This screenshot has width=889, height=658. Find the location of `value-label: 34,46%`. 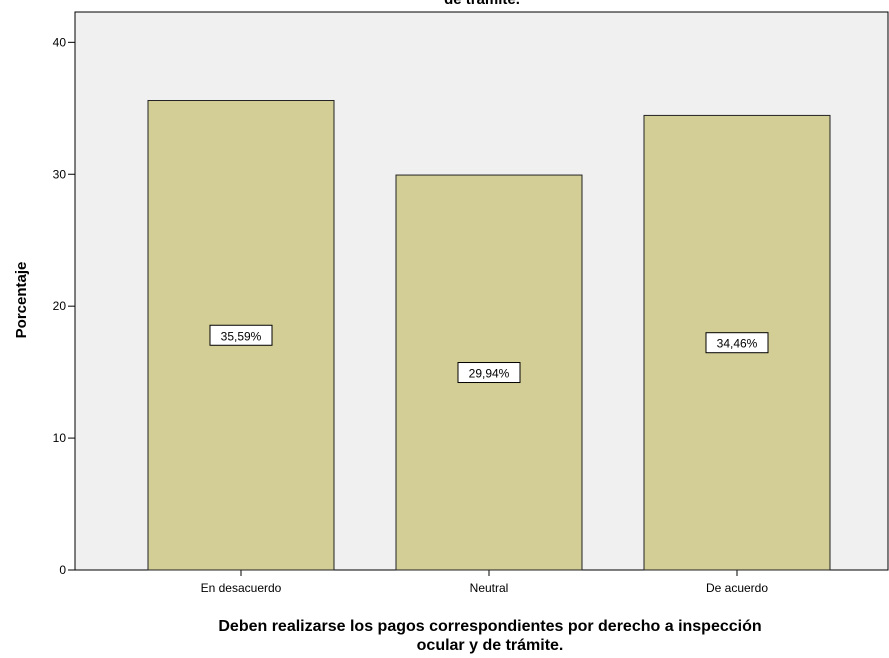

value-label: 34,46% is located at coordinates (737, 344).